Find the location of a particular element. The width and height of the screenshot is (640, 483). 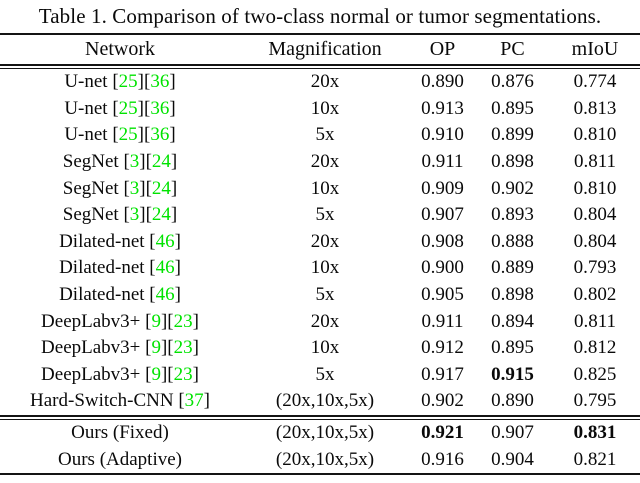

miou-cell: 0.831 is located at coordinates (595, 433).